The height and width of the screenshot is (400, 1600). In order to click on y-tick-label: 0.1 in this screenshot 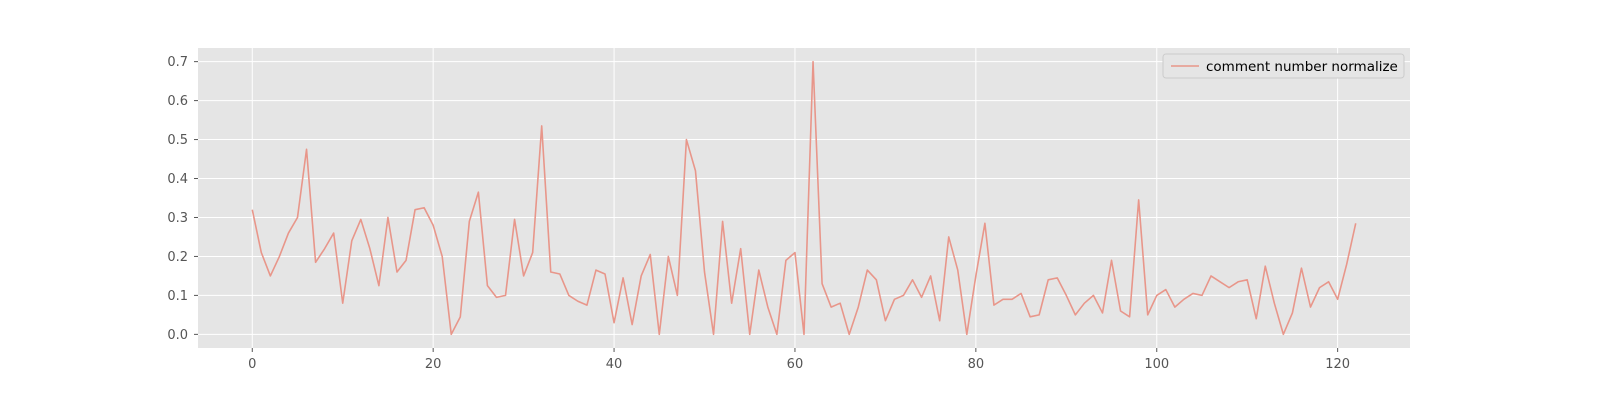, I will do `click(177, 296)`.